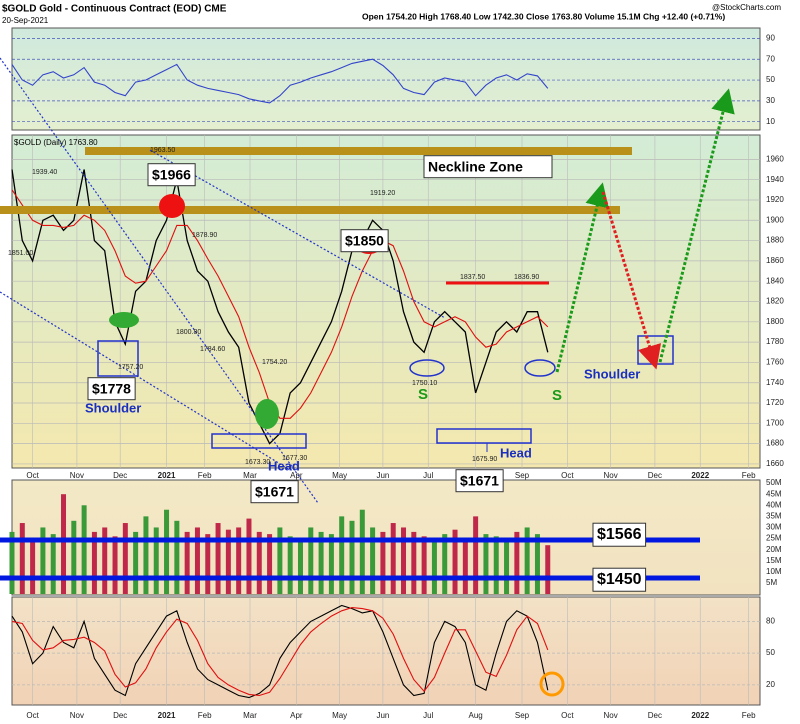 This screenshot has height=724, width=800. Describe the element at coordinates (364, 241) in the screenshot. I see `annotation: $1850` at that location.